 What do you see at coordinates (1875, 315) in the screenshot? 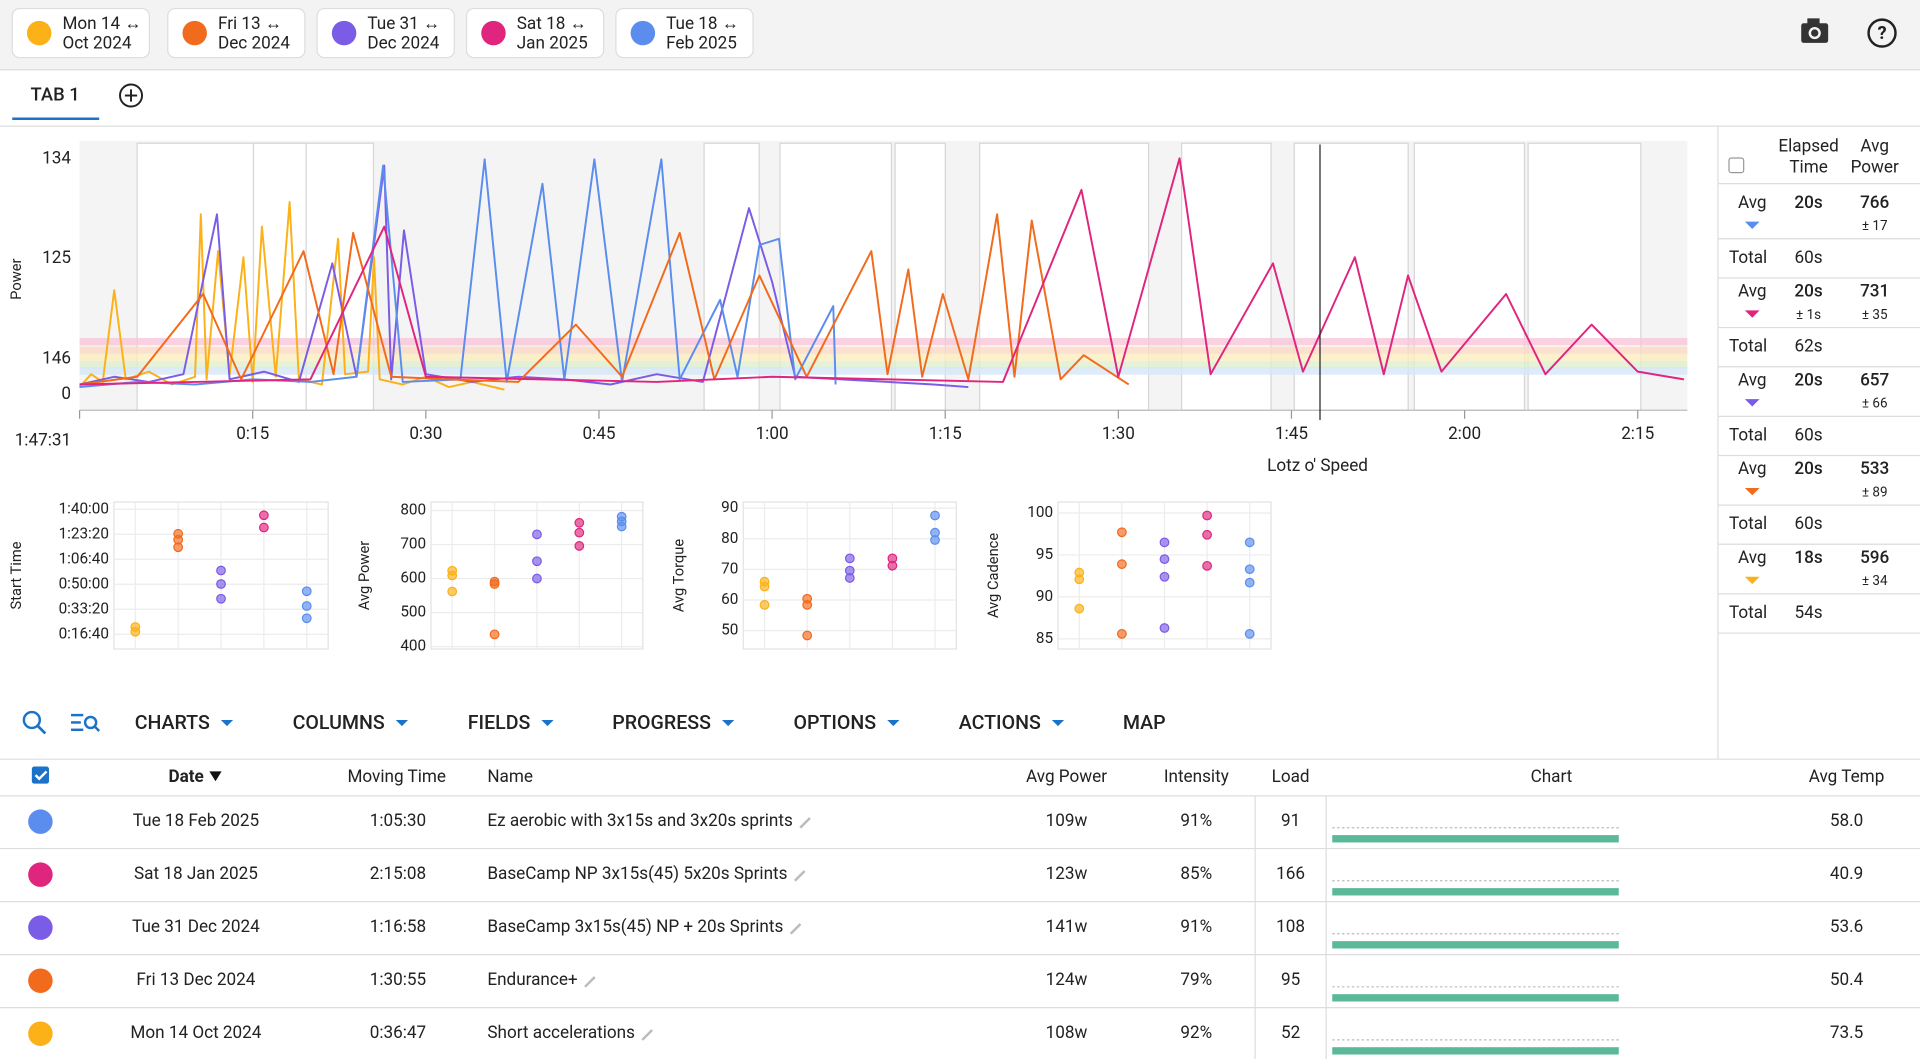
I see `power-sd: ± 35` at bounding box center [1875, 315].